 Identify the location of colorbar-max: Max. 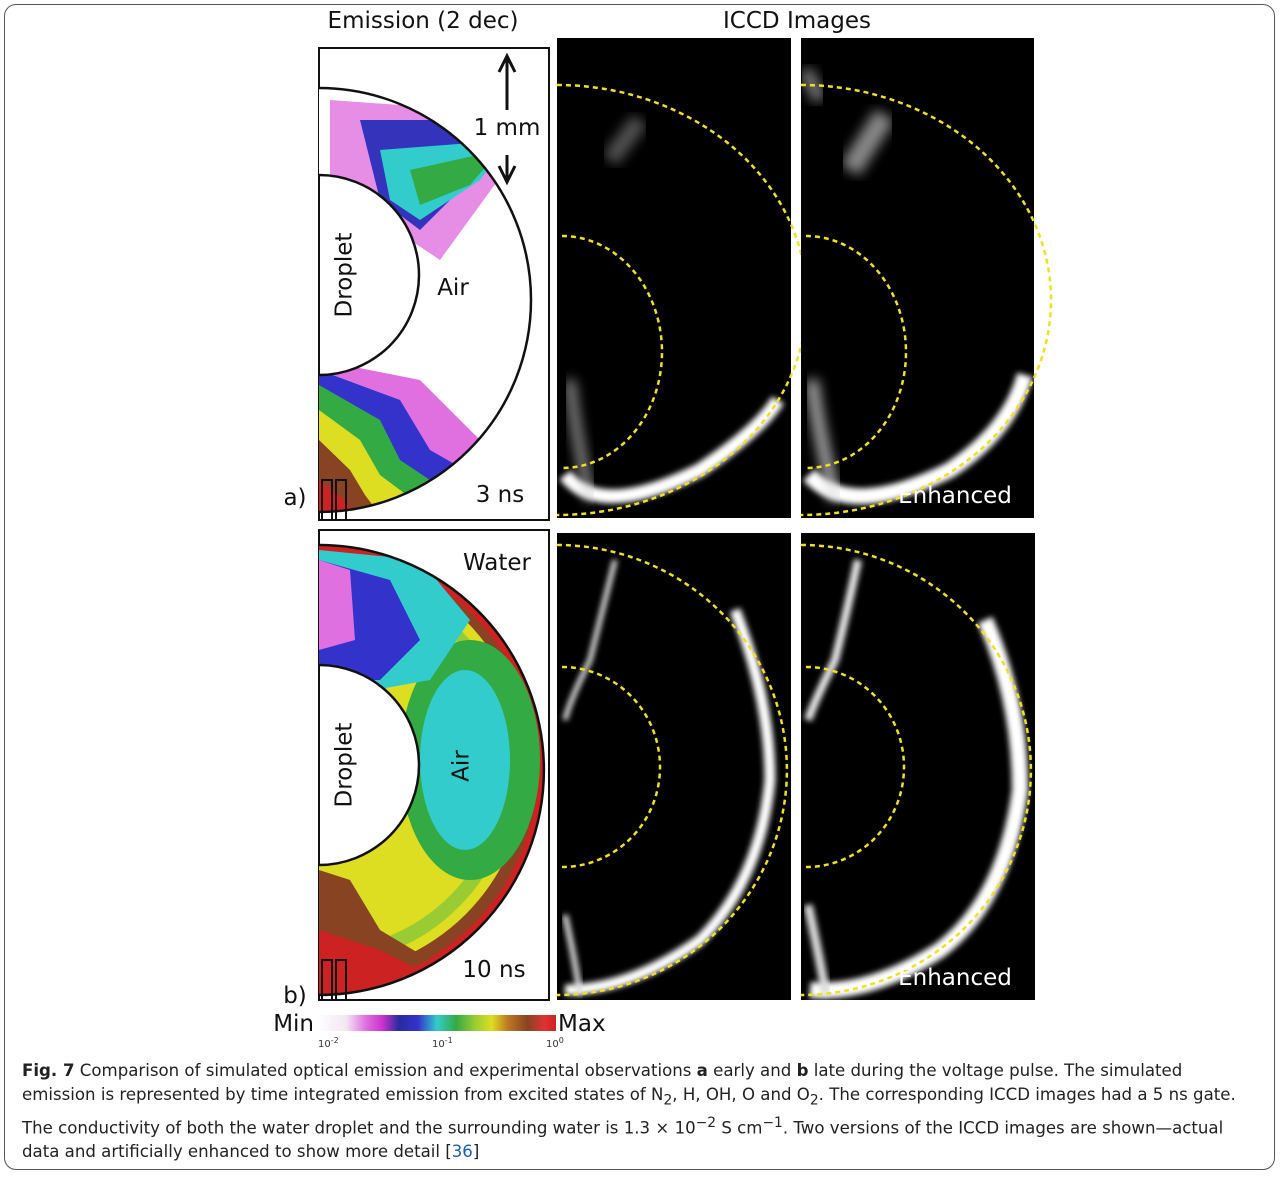
(582, 1024).